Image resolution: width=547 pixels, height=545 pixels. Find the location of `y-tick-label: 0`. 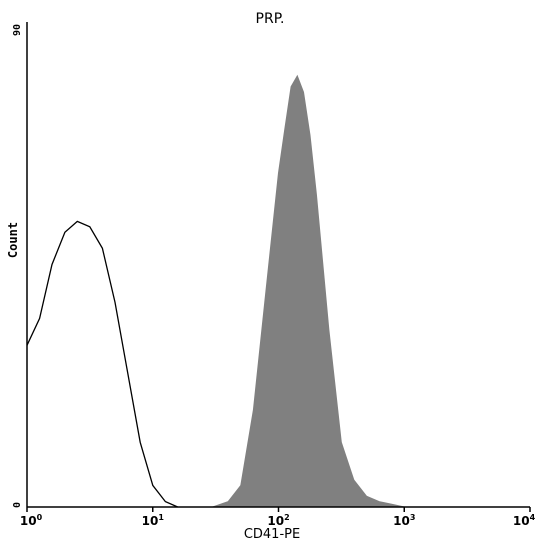

y-tick-label: 0 is located at coordinates (17, 505).